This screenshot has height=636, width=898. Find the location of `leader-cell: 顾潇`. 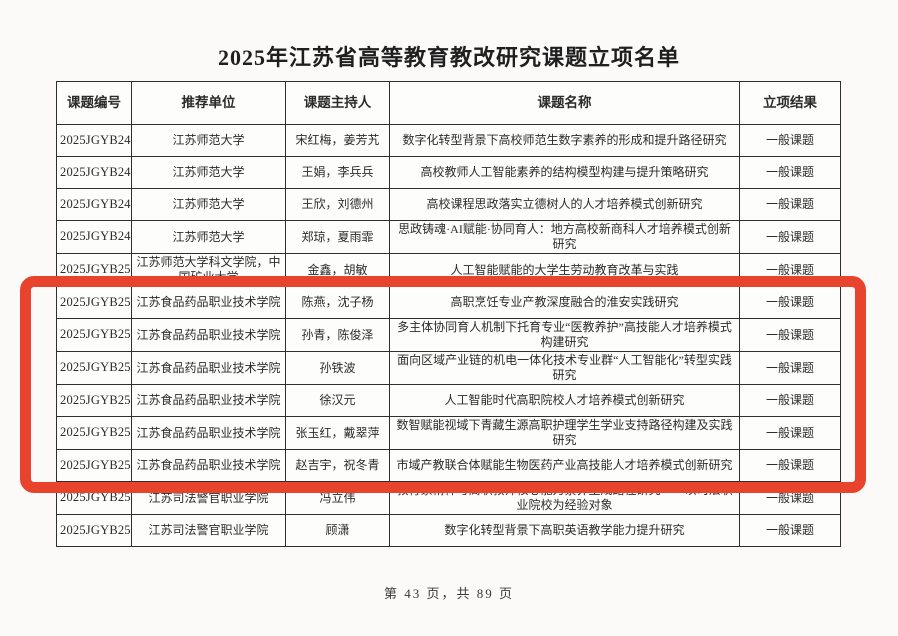

leader-cell: 顾潇 is located at coordinates (337, 530).